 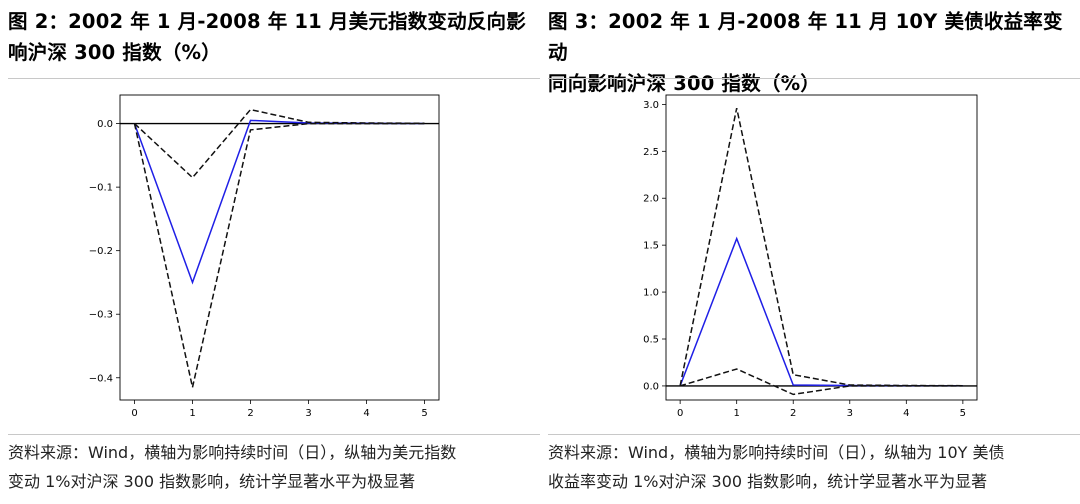 What do you see at coordinates (684, 83) in the screenshot?
I see `title-line-2: 同向影响沪深 300 指数（%）` at bounding box center [684, 83].